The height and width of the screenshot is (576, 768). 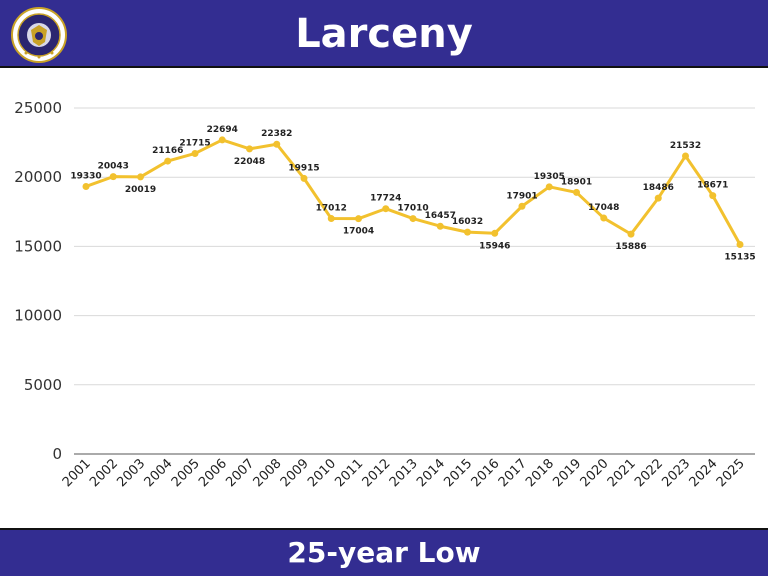 What do you see at coordinates (38, 281) in the screenshot?
I see `y-tick-labels: 0 5000 10000 15000 20000 25000` at bounding box center [38, 281].